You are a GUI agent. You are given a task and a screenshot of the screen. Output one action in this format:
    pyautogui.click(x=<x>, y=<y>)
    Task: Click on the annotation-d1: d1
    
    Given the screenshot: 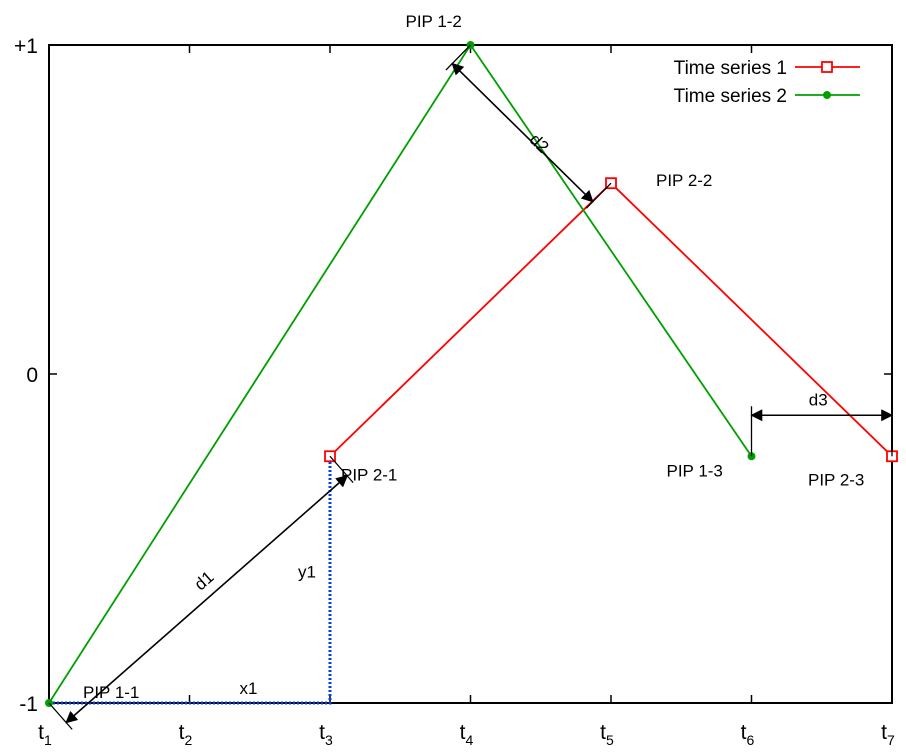 What is the action you would take?
    pyautogui.click(x=204, y=580)
    